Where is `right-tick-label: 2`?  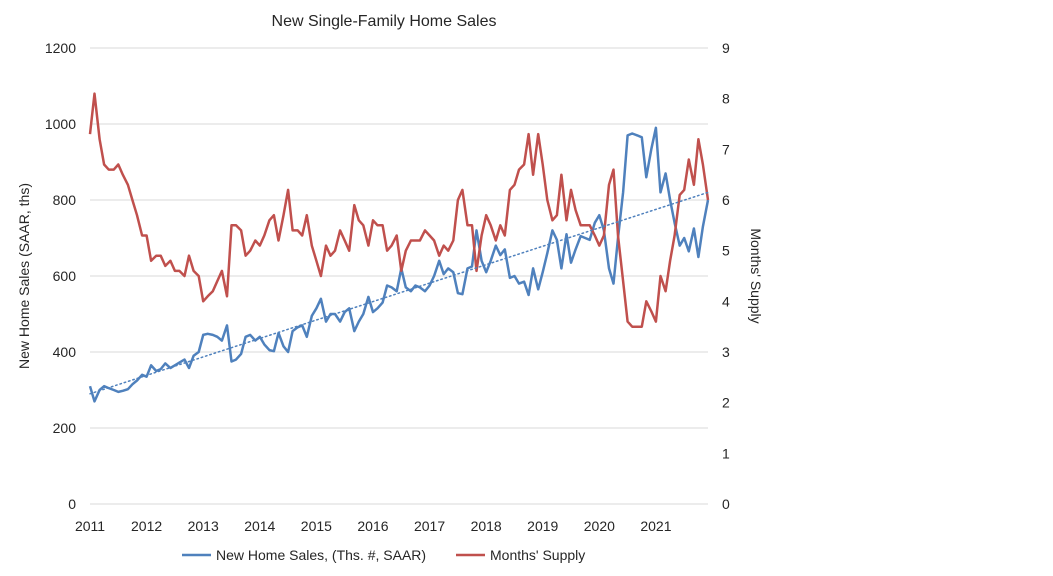
right-tick-label: 2 is located at coordinates (726, 403).